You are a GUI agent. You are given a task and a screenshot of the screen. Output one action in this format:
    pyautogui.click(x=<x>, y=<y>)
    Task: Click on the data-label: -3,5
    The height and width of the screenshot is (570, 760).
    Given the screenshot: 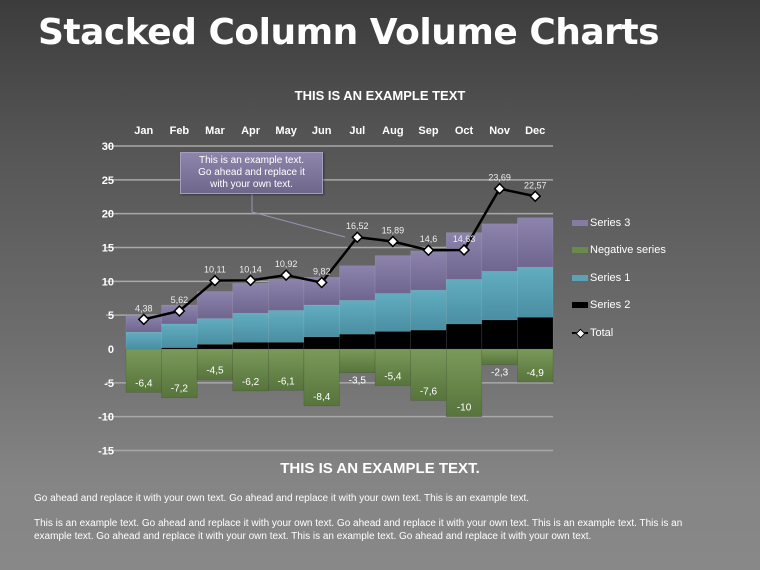 What is the action you would take?
    pyautogui.click(x=358, y=381)
    